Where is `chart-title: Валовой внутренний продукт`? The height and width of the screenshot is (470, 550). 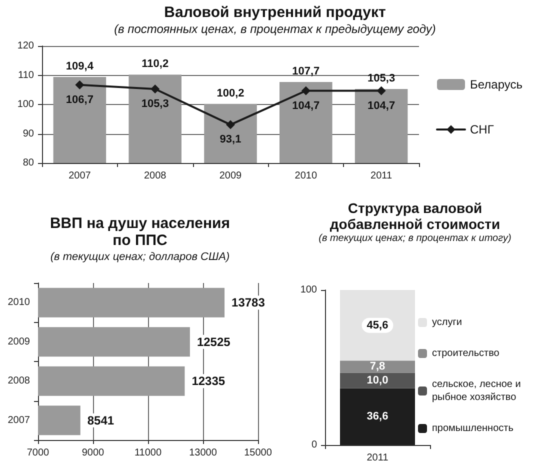 chart-title: Валовой внутренний продукт is located at coordinates (275, 13).